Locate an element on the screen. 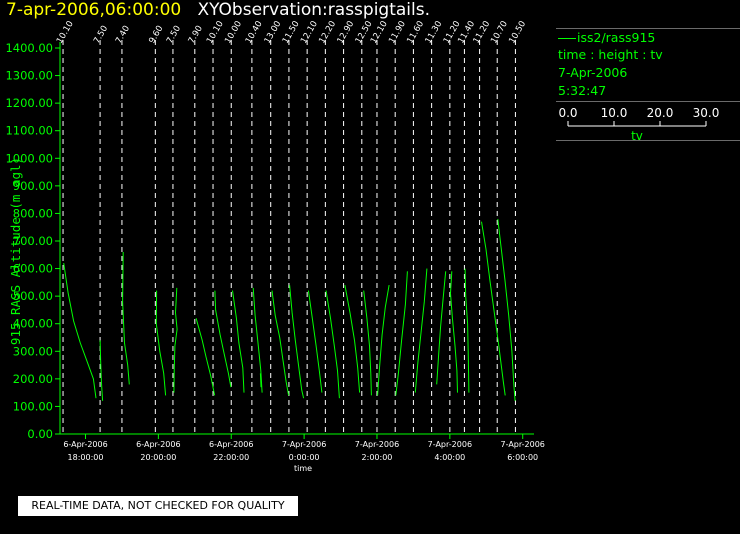  scale-tick-label: 20.0 is located at coordinates (660, 113).